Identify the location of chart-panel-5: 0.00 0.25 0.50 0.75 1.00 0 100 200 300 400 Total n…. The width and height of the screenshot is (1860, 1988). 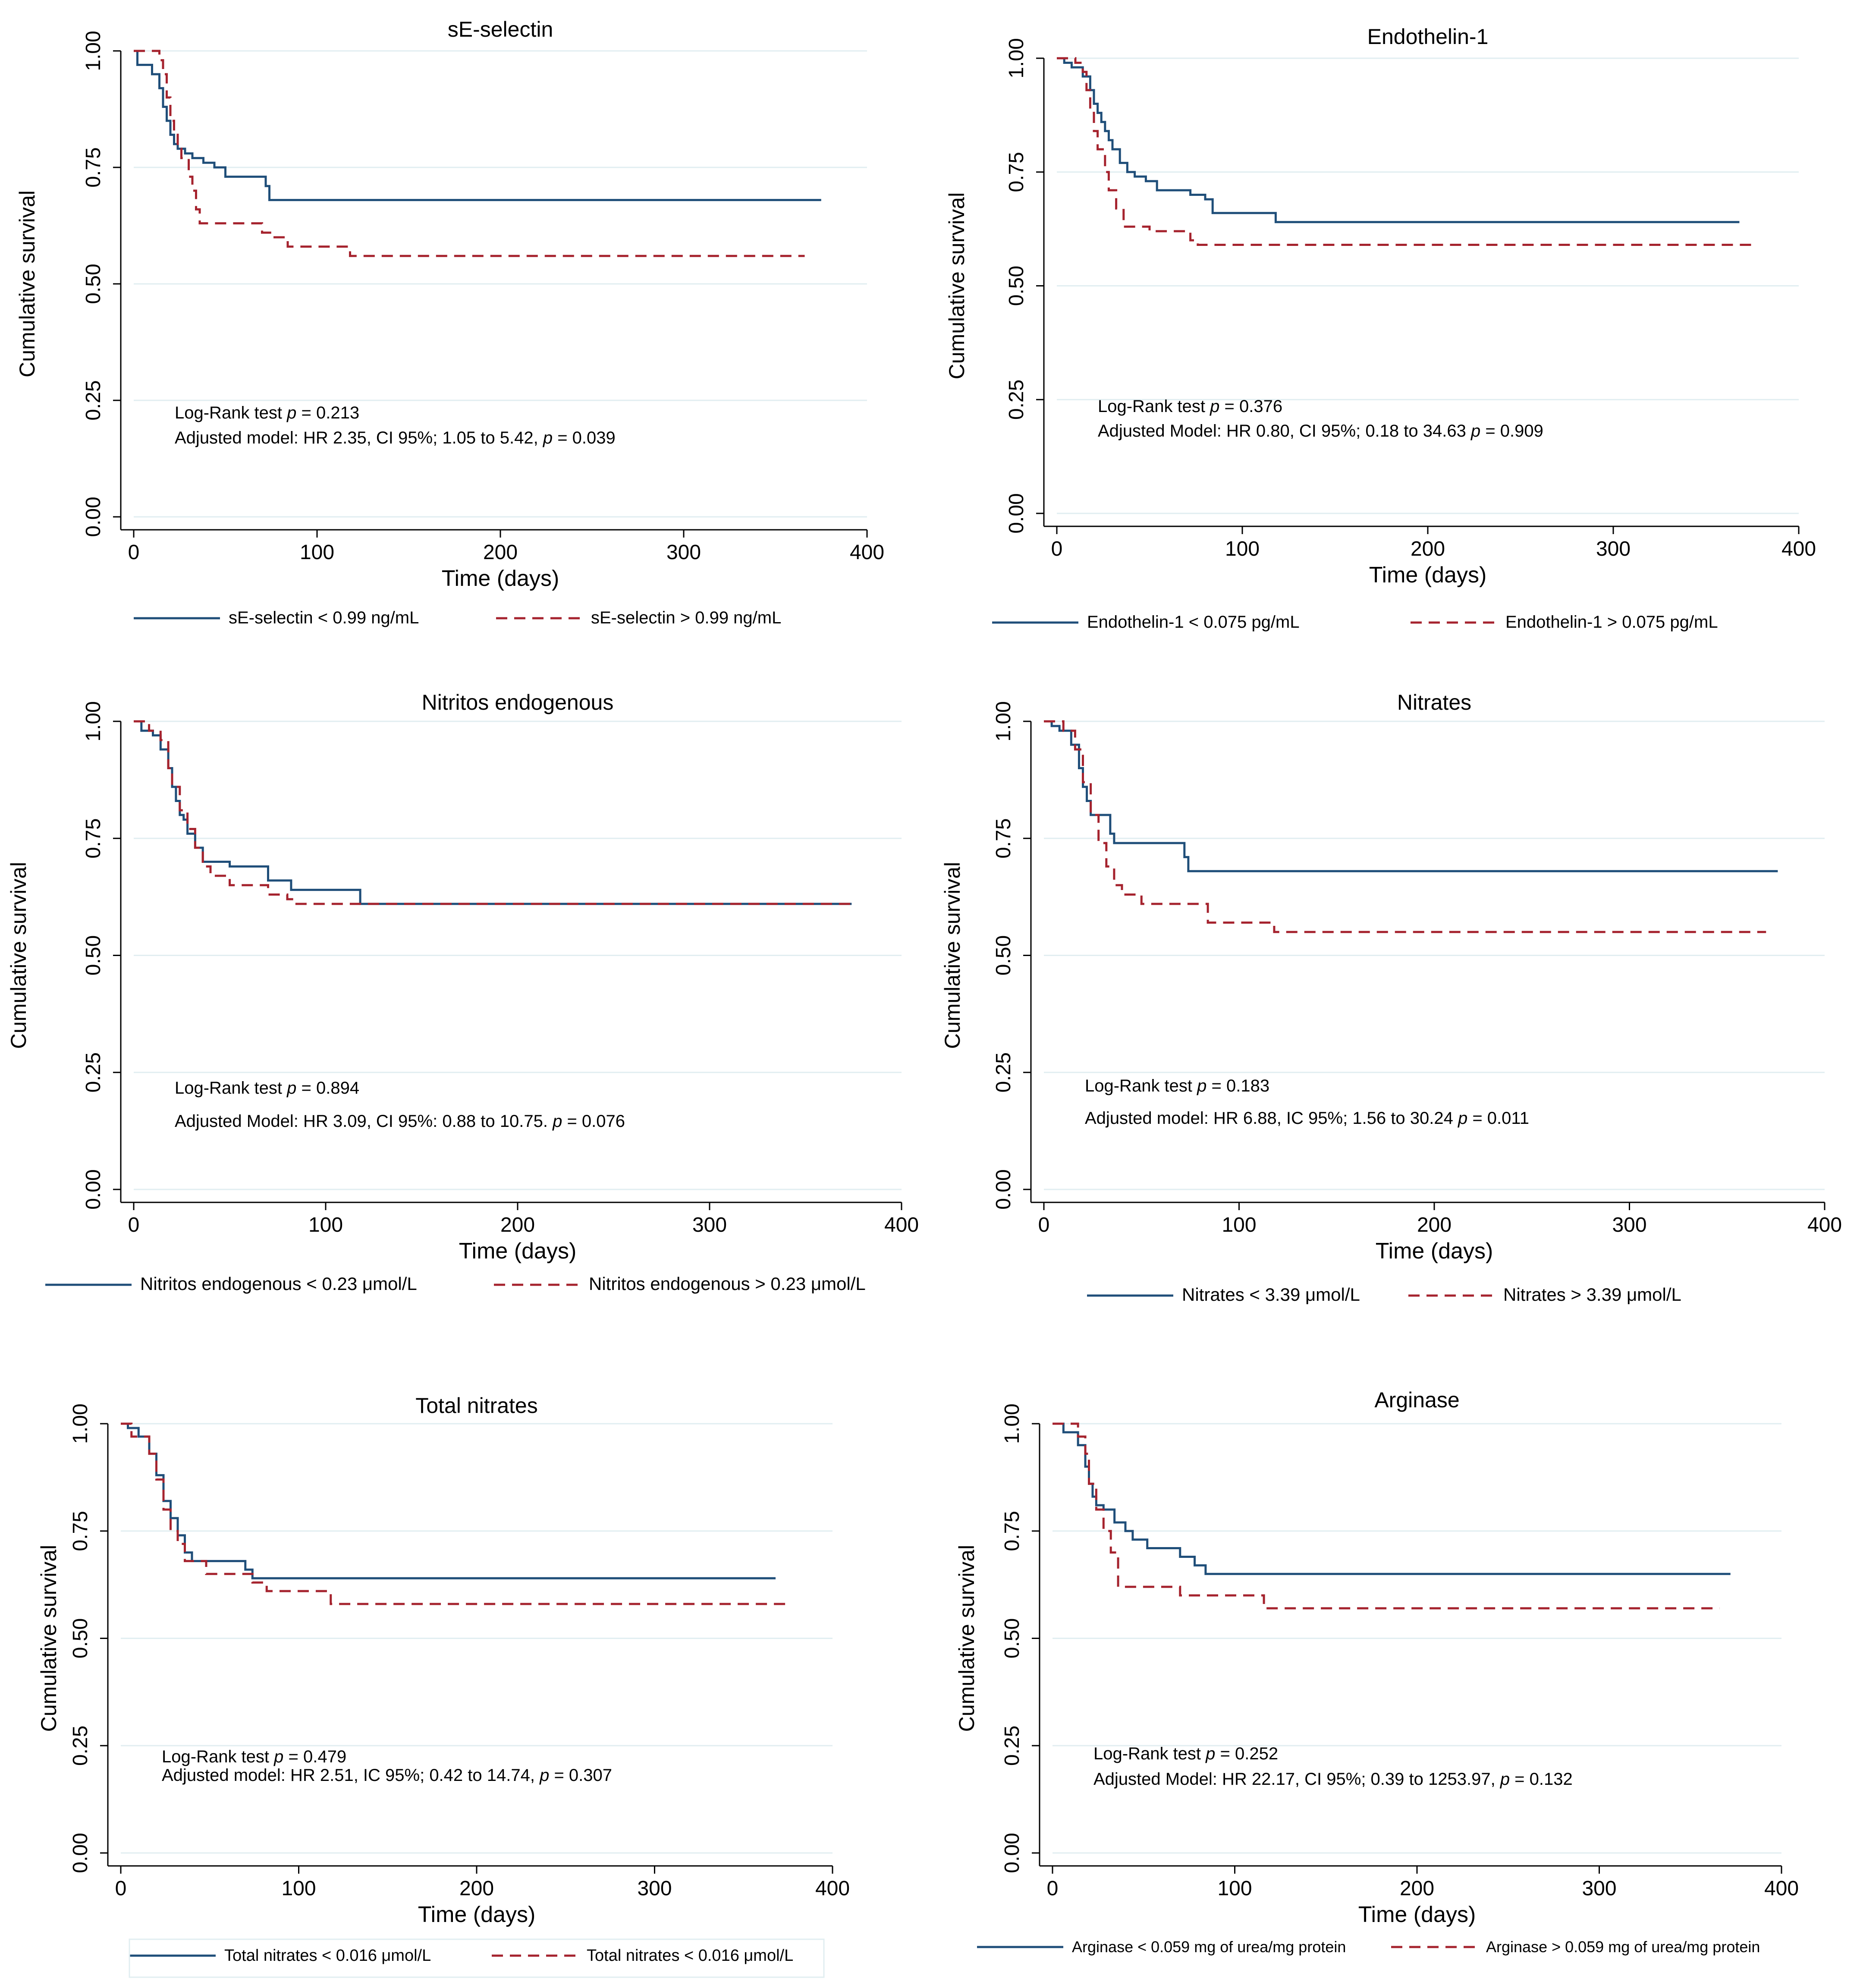
(444, 1679).